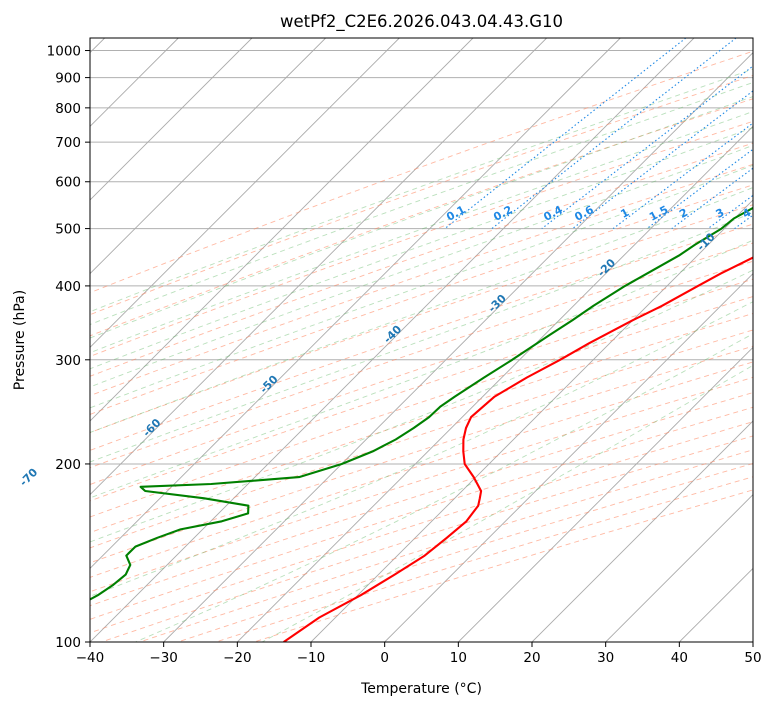 This screenshot has width=775, height=708. What do you see at coordinates (458, 658) in the screenshot?
I see `x-tick-label: 10` at bounding box center [458, 658].